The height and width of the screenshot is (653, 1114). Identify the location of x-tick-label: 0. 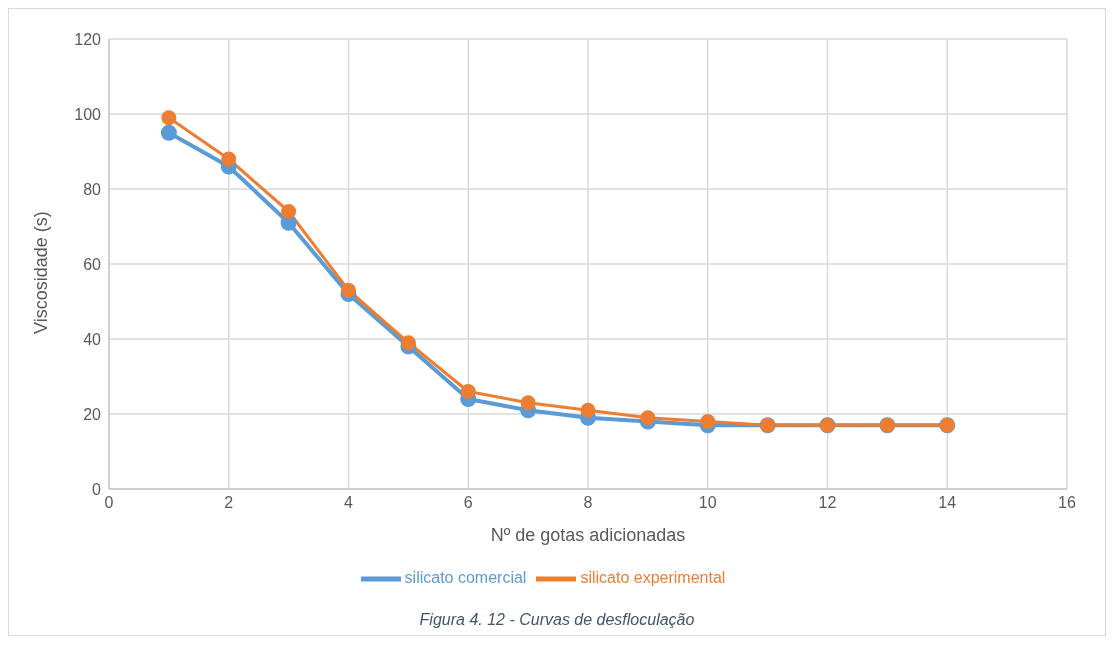
(109, 503).